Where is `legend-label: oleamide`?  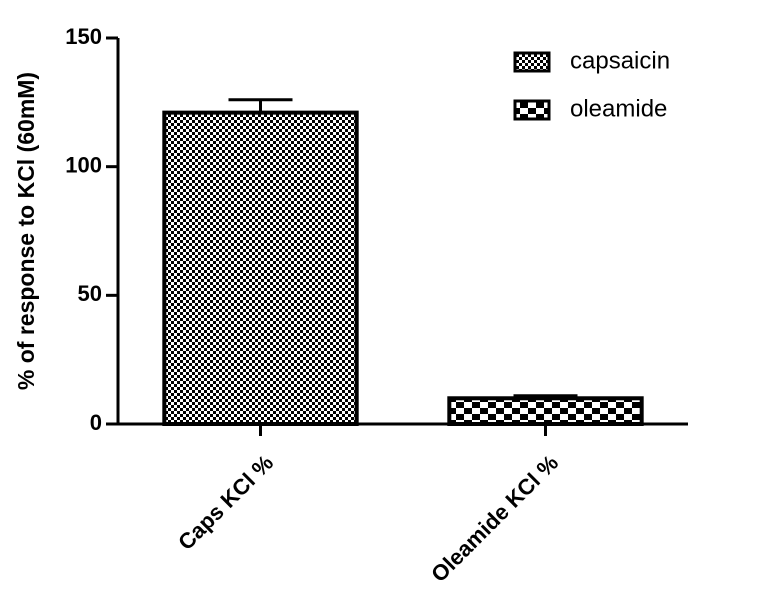
legend-label: oleamide is located at coordinates (618, 108).